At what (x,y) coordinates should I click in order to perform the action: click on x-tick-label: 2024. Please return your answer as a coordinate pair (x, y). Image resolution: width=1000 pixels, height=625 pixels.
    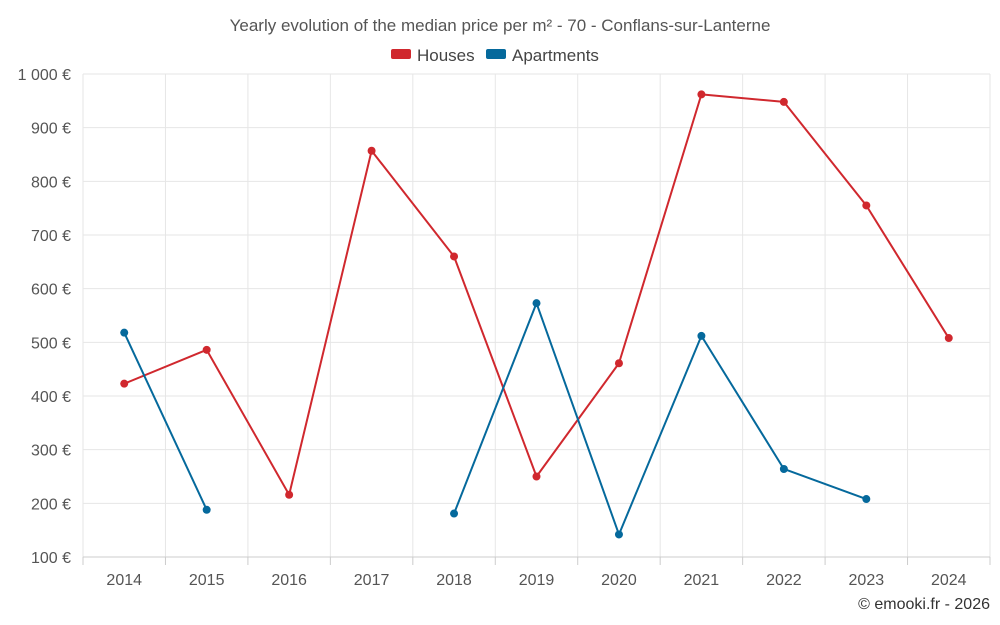
    Looking at the image, I should click on (949, 580).